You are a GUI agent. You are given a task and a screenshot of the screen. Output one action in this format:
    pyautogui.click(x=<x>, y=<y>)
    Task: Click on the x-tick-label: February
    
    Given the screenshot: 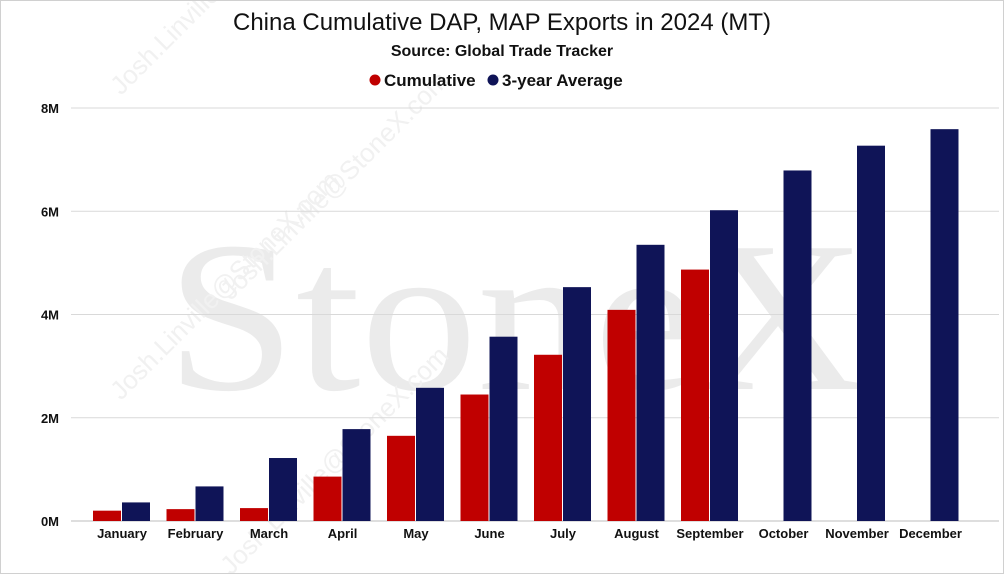 What is the action you would take?
    pyautogui.click(x=196, y=533)
    